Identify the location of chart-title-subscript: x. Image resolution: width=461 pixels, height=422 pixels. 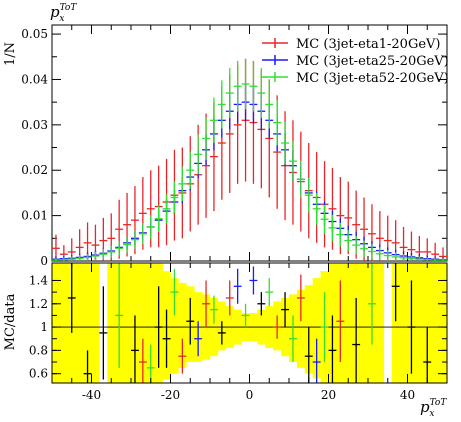
(61, 19).